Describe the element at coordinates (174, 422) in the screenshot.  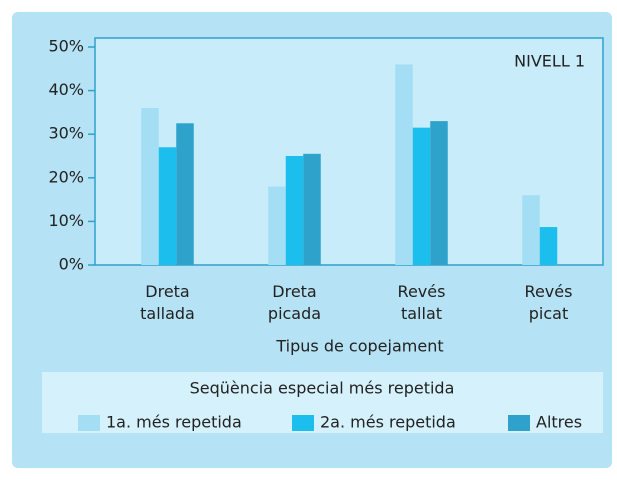
I see `legend-label: 1a. més repetida` at that location.